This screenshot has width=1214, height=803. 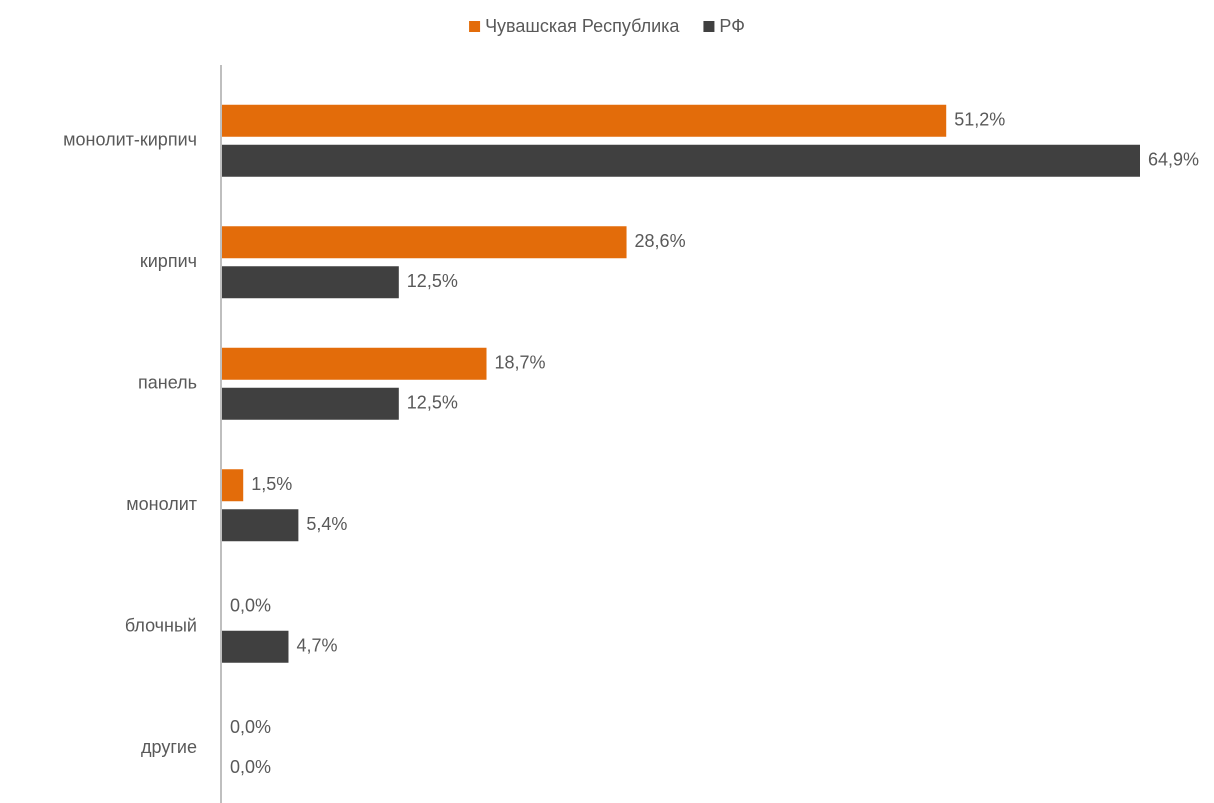 What do you see at coordinates (161, 504) in the screenshot?
I see `y-tick-label: монолит` at bounding box center [161, 504].